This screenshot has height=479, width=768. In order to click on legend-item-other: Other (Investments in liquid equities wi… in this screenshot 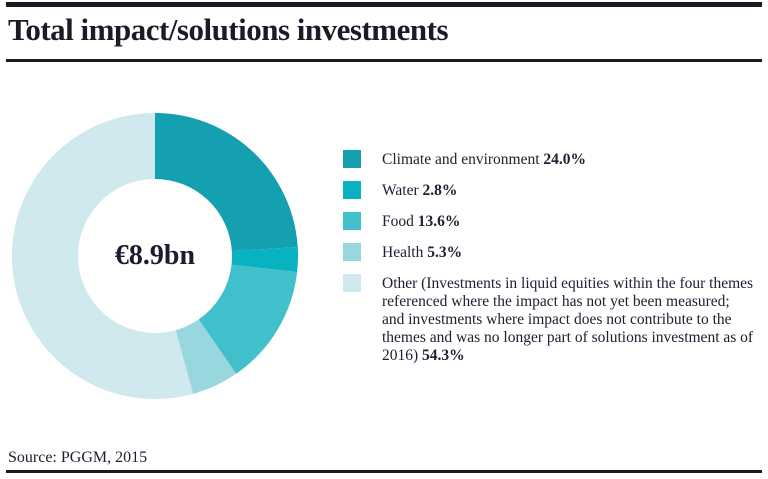, I will do `click(549, 319)`.